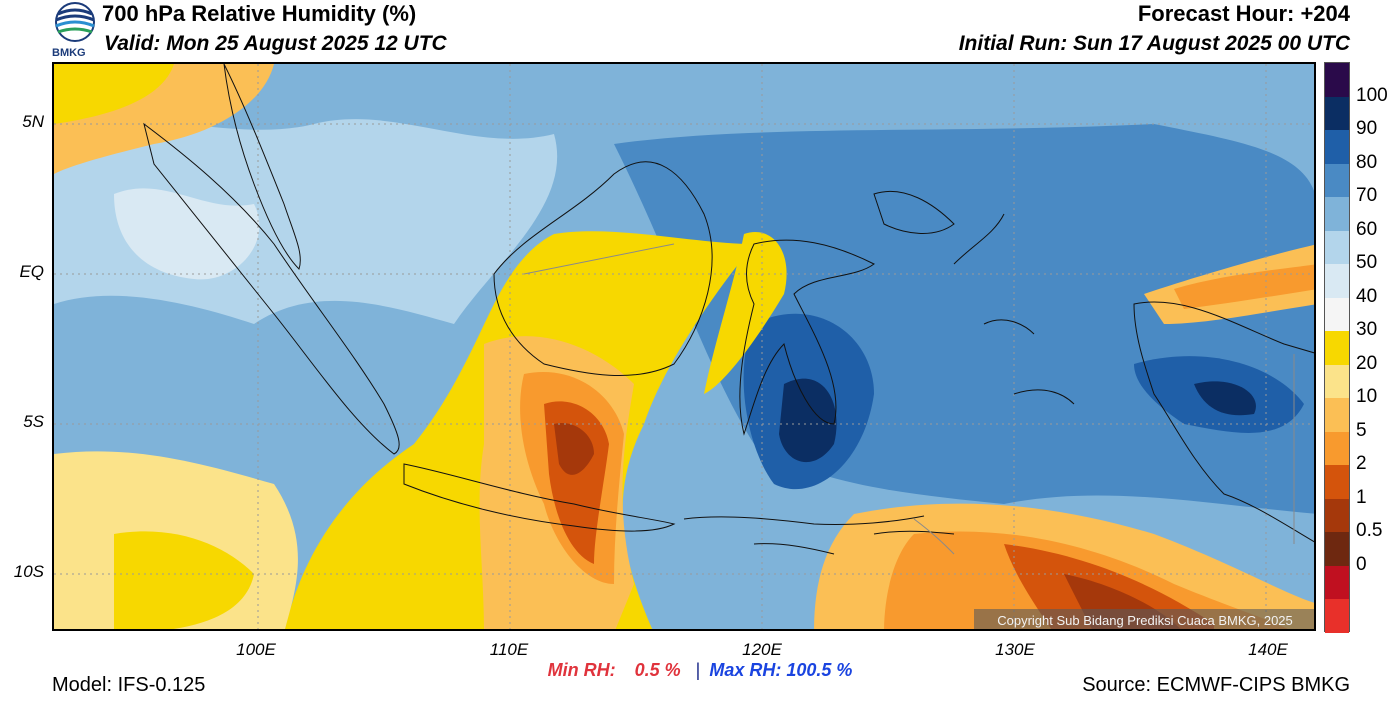 This screenshot has height=709, width=1400. What do you see at coordinates (1243, 13) in the screenshot?
I see `forecast-hour: Forecast Hour: +204` at bounding box center [1243, 13].